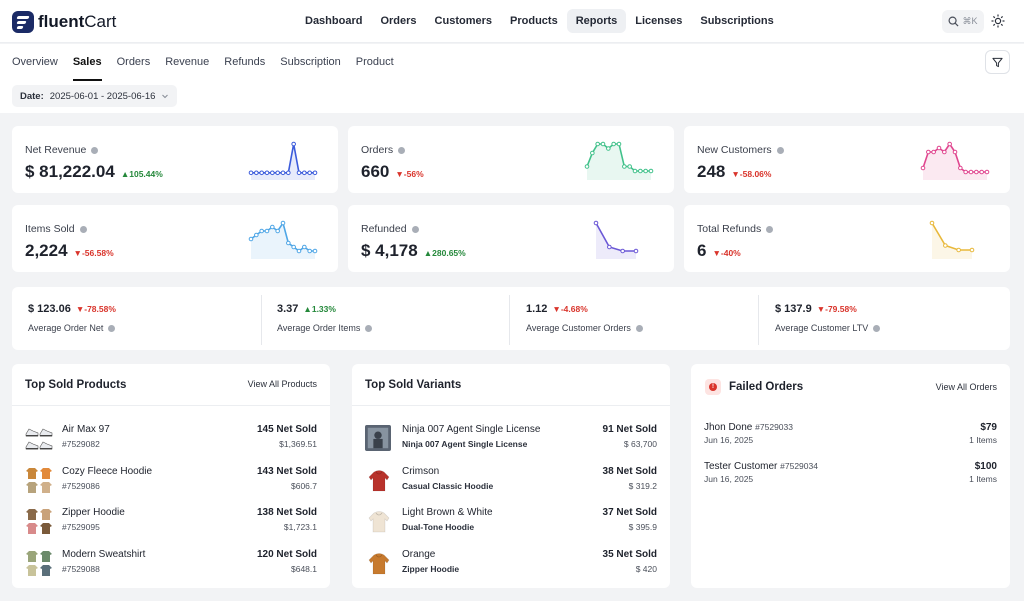 The height and width of the screenshot is (601, 1024). I want to click on net-revenue-delta: ▲105.44%, so click(141, 174).